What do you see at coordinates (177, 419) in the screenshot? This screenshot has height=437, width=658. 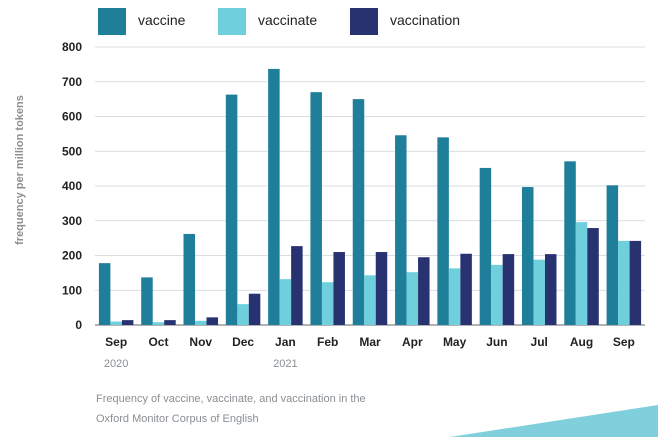 I see `caption-line-2: Oxford Monitor Corpus of English` at bounding box center [177, 419].